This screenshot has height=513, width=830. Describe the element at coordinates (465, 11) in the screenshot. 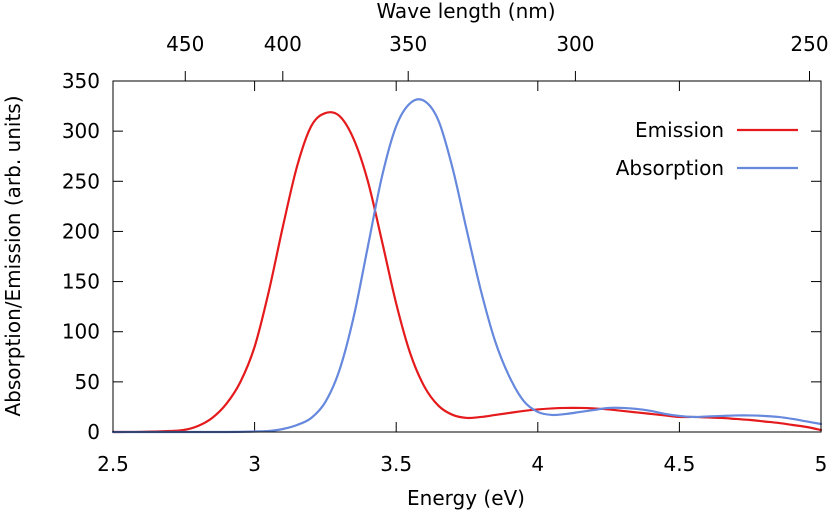

I see `x2-axis-title: Wave length (nm)` at that location.